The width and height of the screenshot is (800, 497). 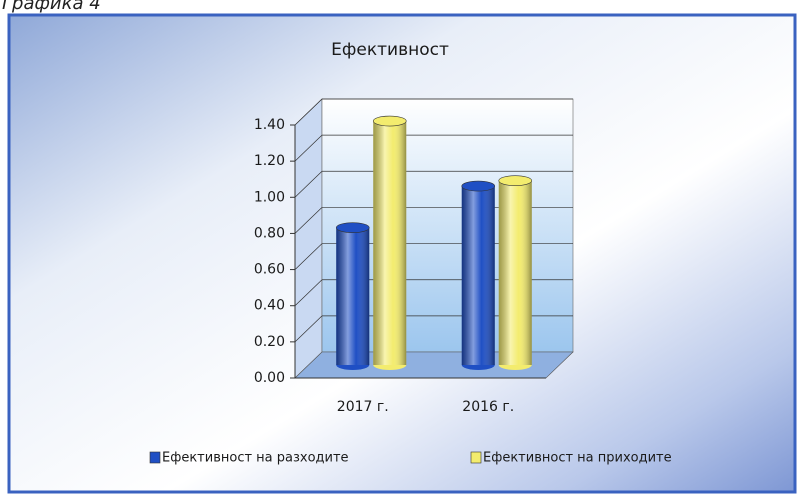 I want to click on y-tick-label: 1.20, so click(x=269, y=161).